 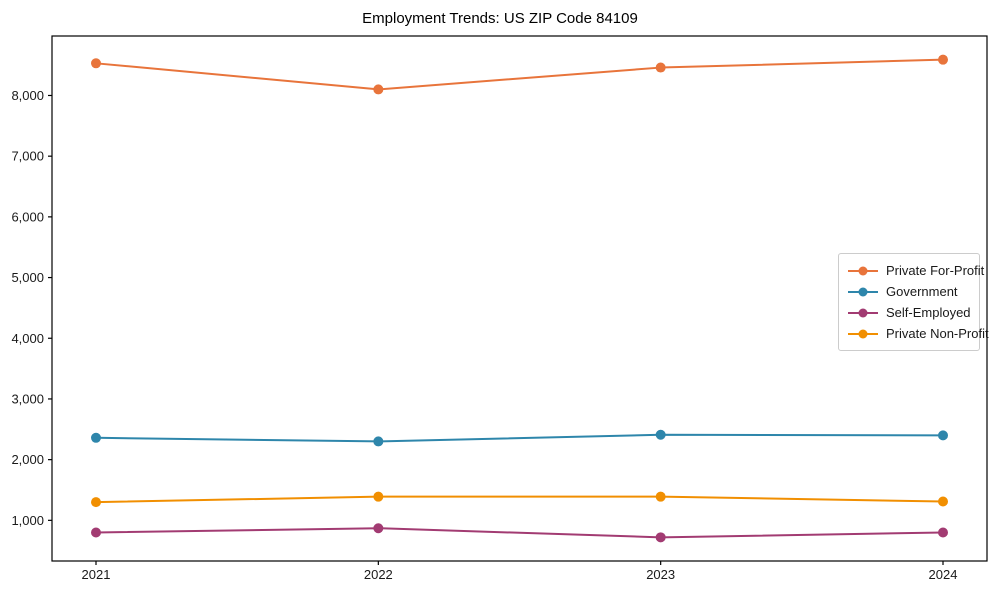 I want to click on data-point-private-for-profit-2024, so click(x=943, y=59).